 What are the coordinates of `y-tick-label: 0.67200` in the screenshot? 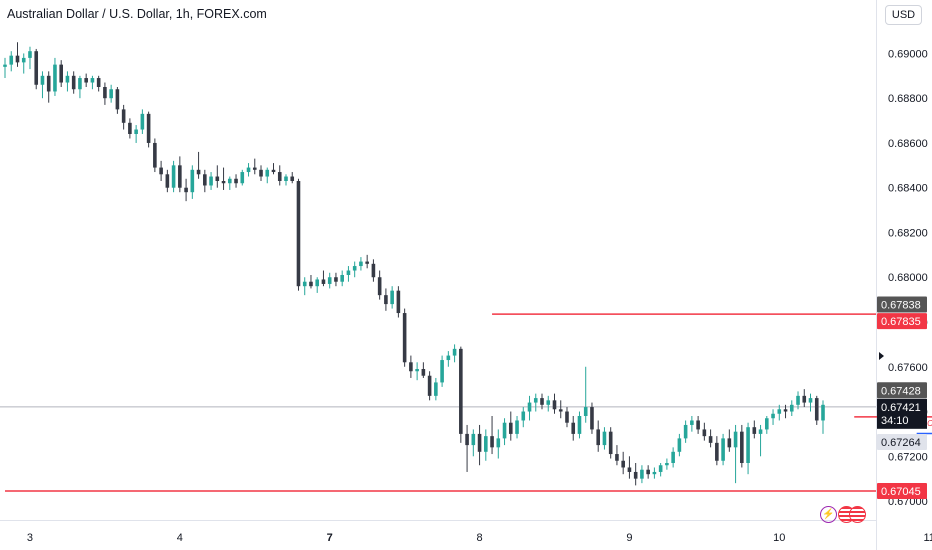 It's located at (908, 457).